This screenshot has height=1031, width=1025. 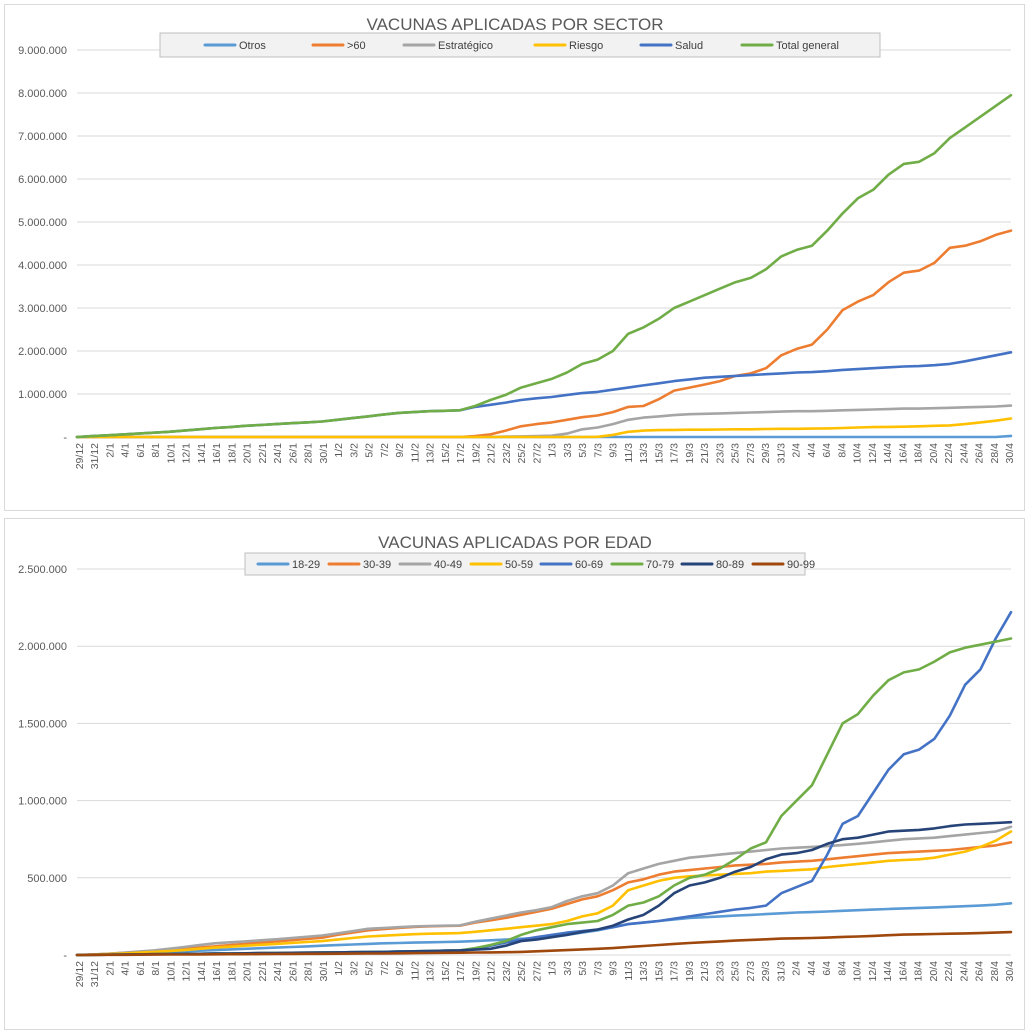 What do you see at coordinates (919, 453) in the screenshot?
I see `x-tick-label: 18/4` at bounding box center [919, 453].